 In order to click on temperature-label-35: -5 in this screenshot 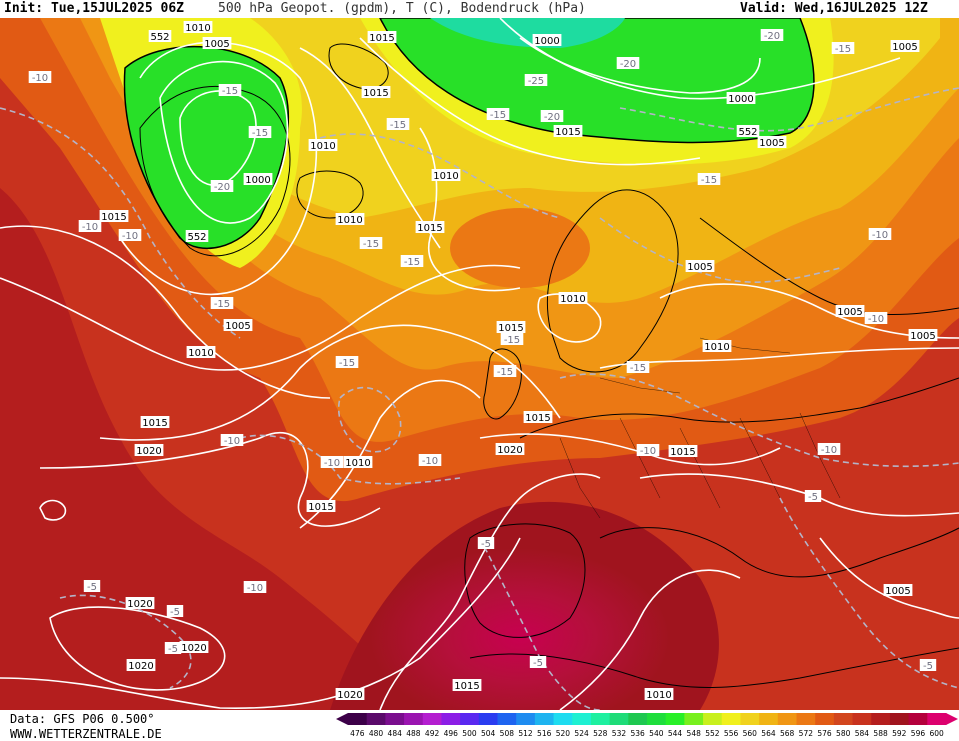, I will do `click(928, 665)`.